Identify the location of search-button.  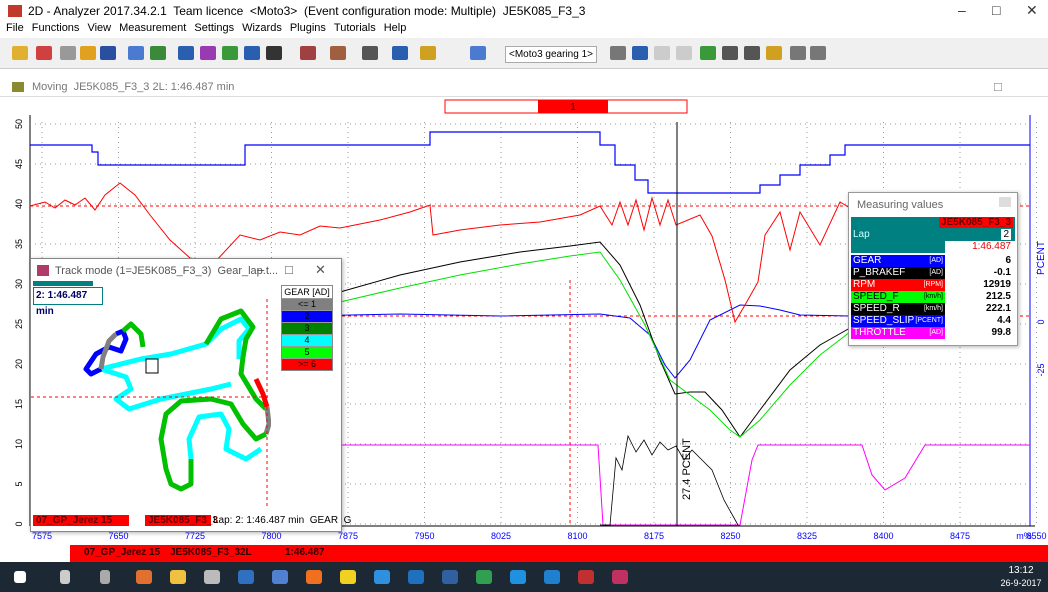
(65, 577).